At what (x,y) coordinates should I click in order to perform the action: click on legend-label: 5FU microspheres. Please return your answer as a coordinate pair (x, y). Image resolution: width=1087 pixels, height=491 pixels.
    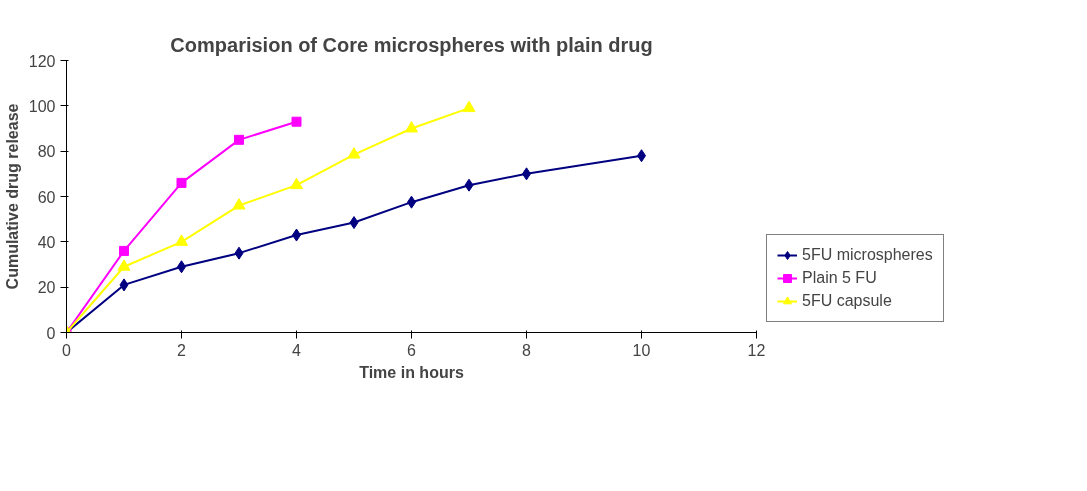
    Looking at the image, I should click on (867, 255).